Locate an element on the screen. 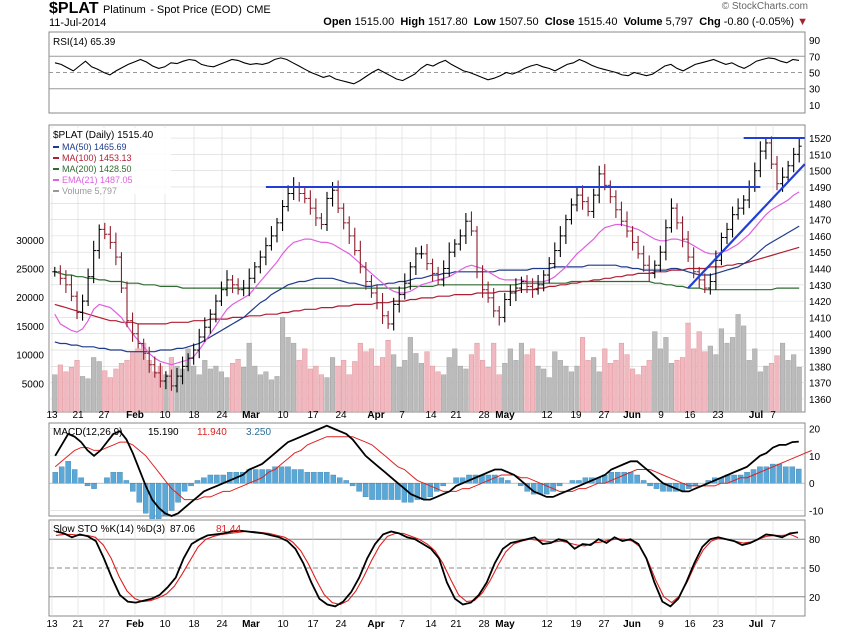 Image resolution: width=850 pixels, height=633 pixels. chart-title: $PLAT Platinum - Spot Price (EOD) CME is located at coordinates (160, 9).